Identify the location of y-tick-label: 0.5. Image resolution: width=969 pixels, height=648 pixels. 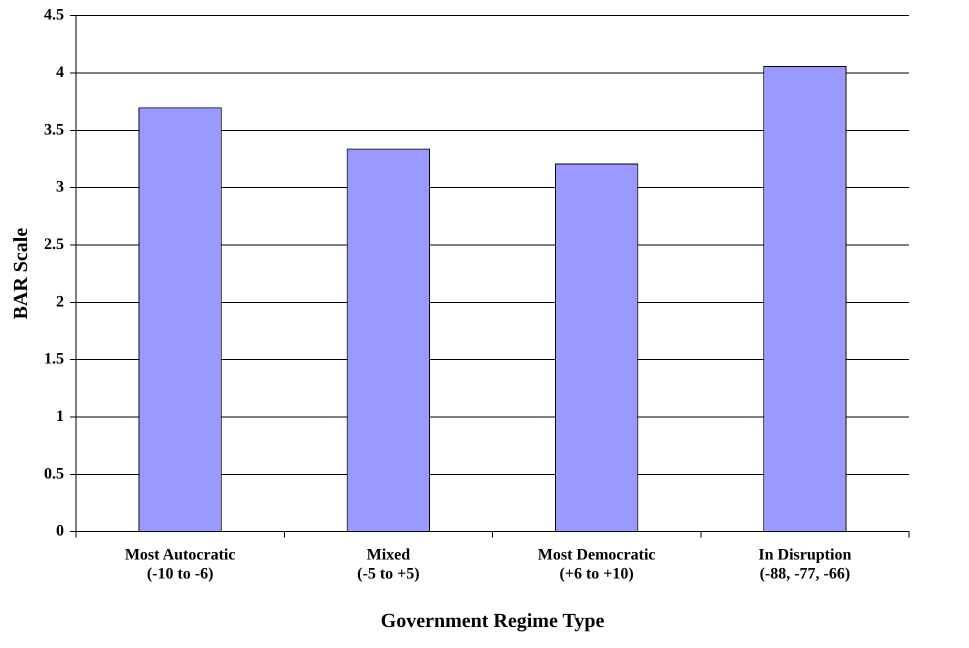
(54, 473).